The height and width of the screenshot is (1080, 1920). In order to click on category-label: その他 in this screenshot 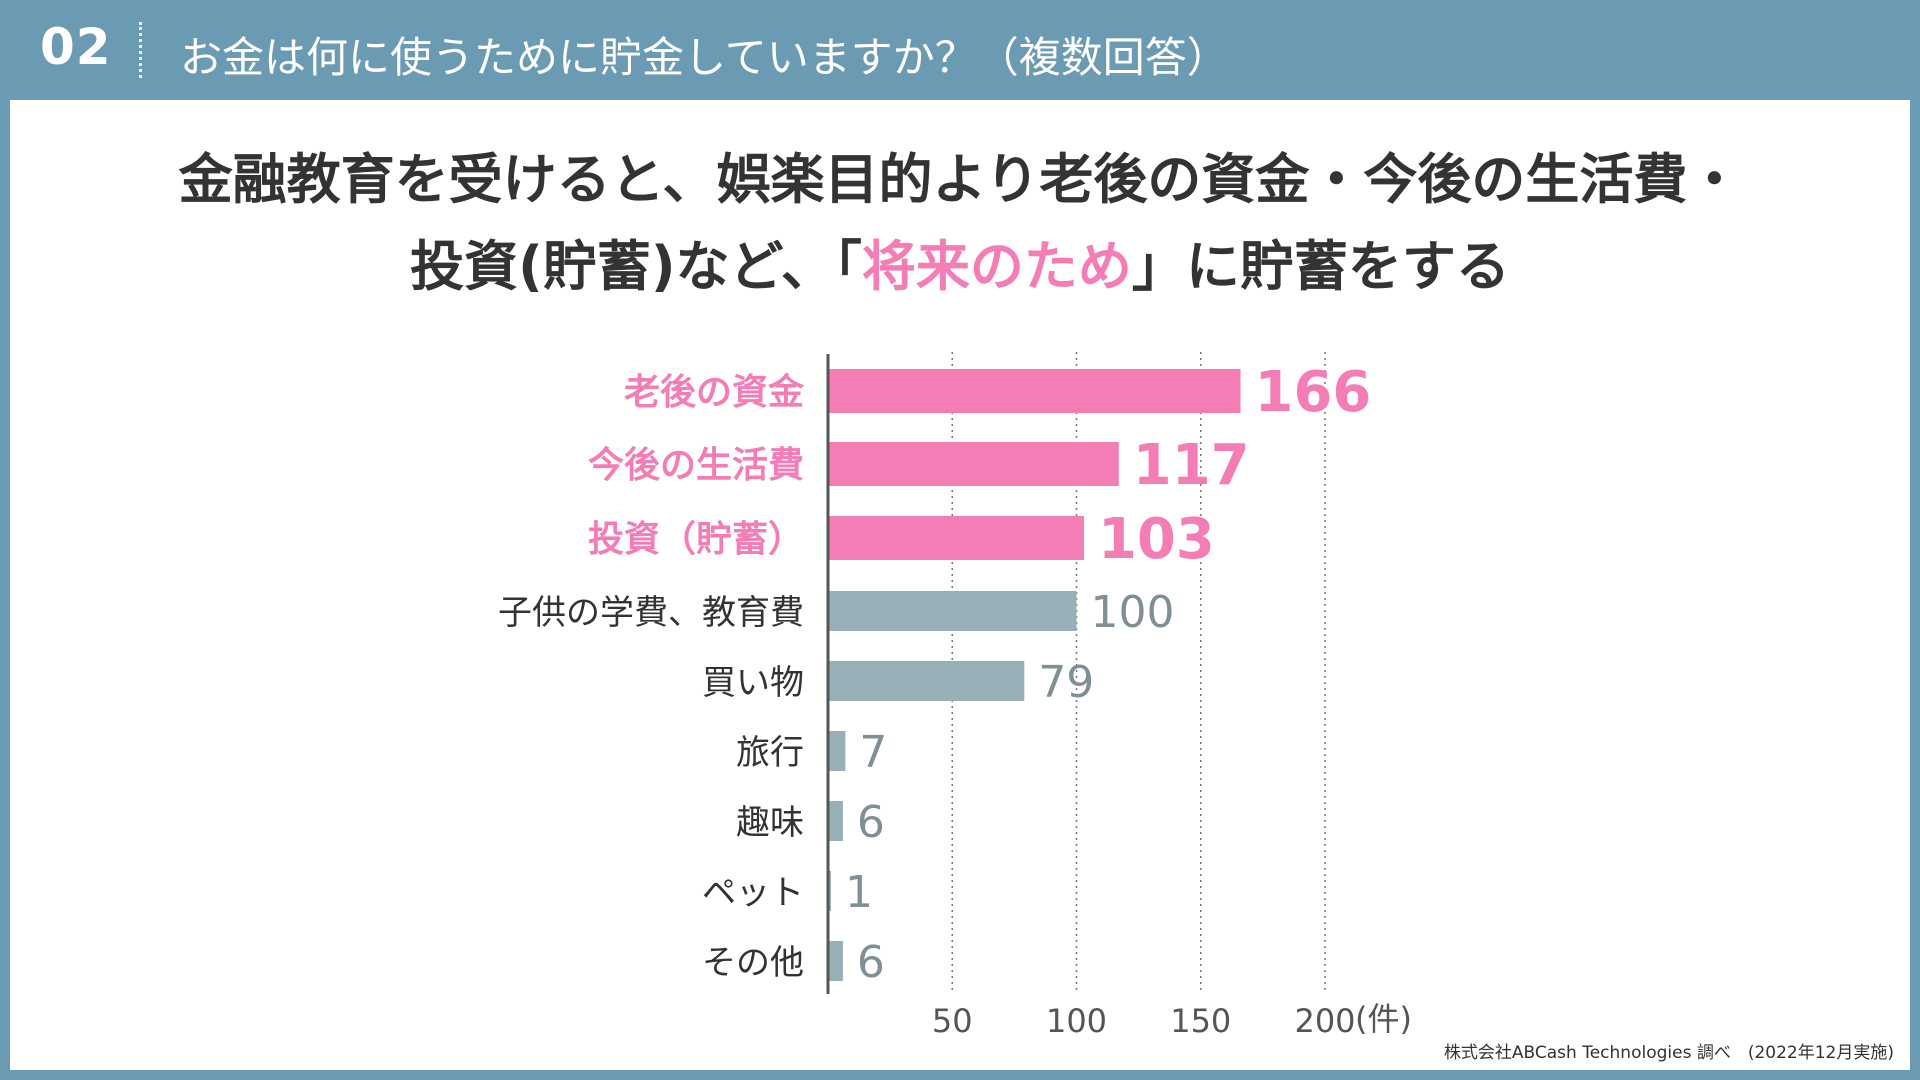, I will do `click(753, 963)`.